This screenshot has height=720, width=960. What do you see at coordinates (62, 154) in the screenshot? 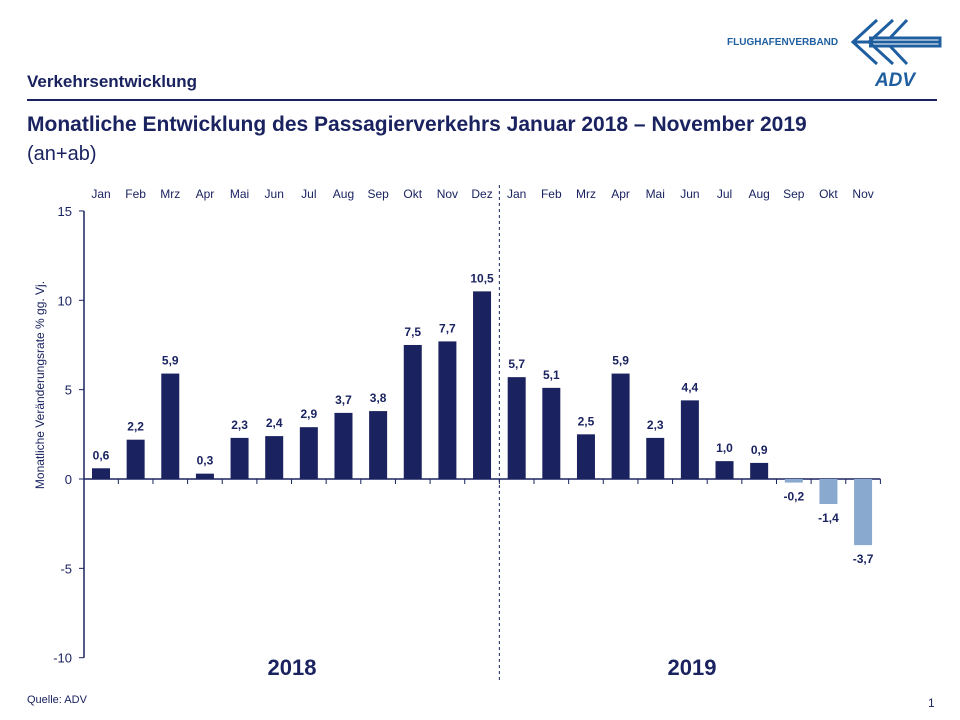
I see `page-subtitle: (an+ab)` at bounding box center [62, 154].